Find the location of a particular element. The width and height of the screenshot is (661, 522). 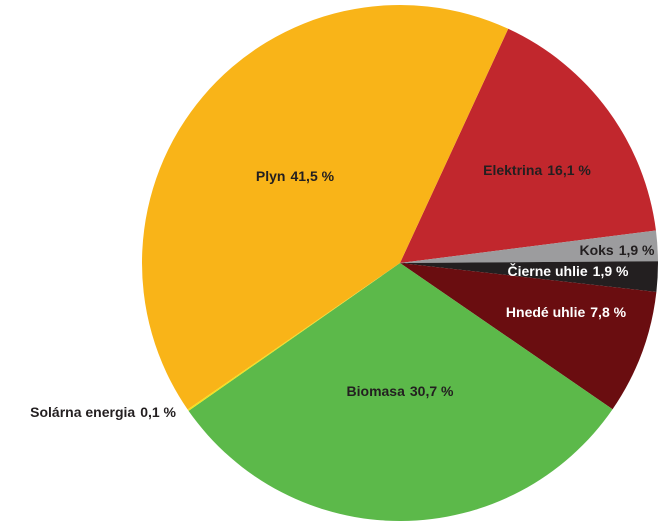

value-label: 30,7 % is located at coordinates (432, 391).